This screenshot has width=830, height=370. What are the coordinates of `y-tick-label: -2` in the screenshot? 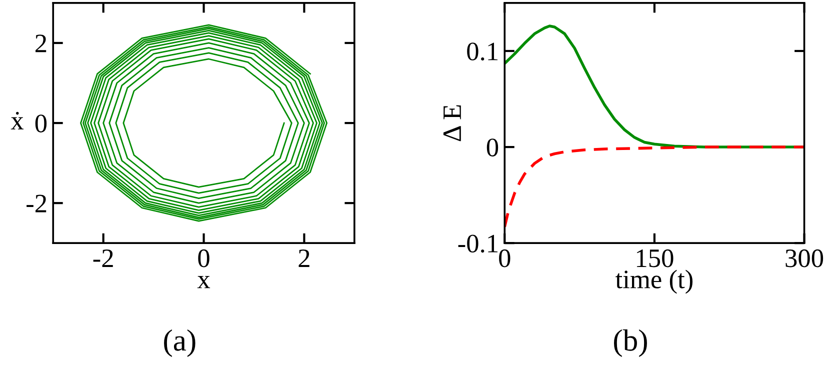 It's located at (36, 203).